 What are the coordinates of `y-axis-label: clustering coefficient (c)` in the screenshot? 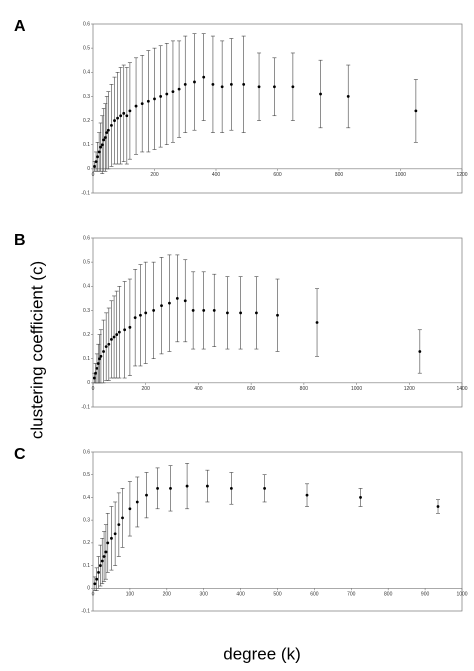 It's located at (36, 350).